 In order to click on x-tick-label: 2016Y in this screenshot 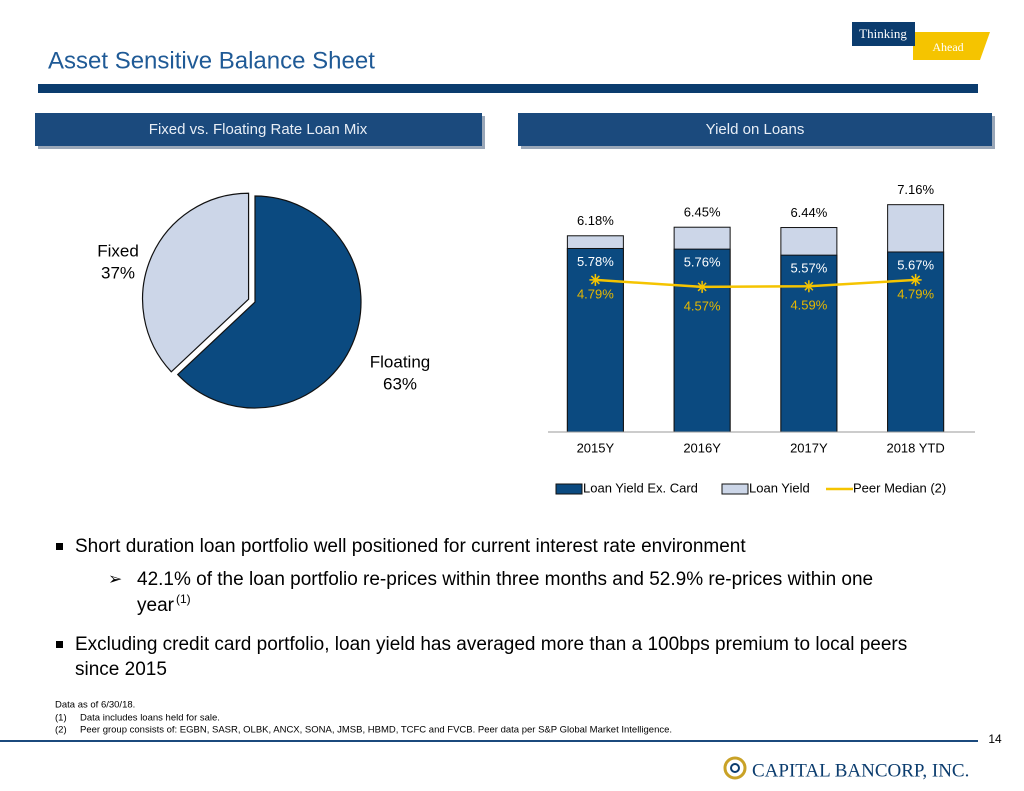, I will do `click(702, 447)`.